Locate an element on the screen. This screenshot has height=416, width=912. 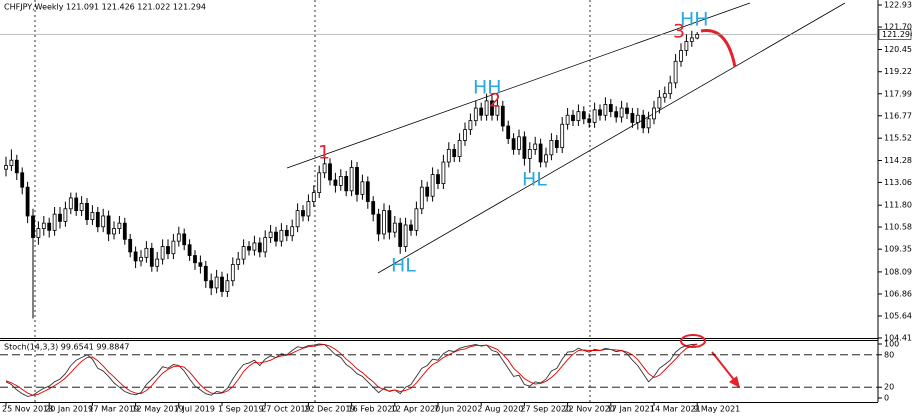
x-tick-label: 12 Apr 2020 is located at coordinates (415, 409).